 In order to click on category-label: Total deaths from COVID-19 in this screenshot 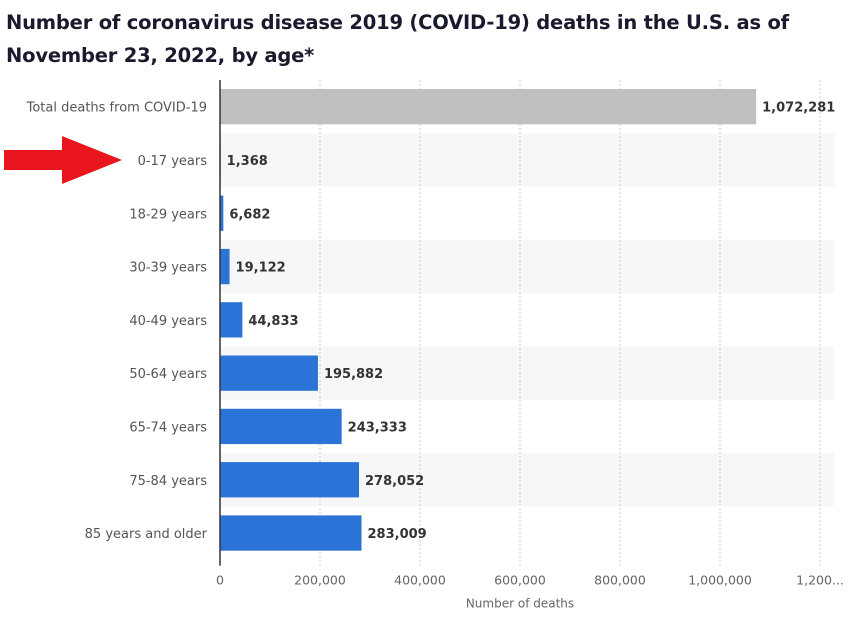, I will do `click(116, 108)`.